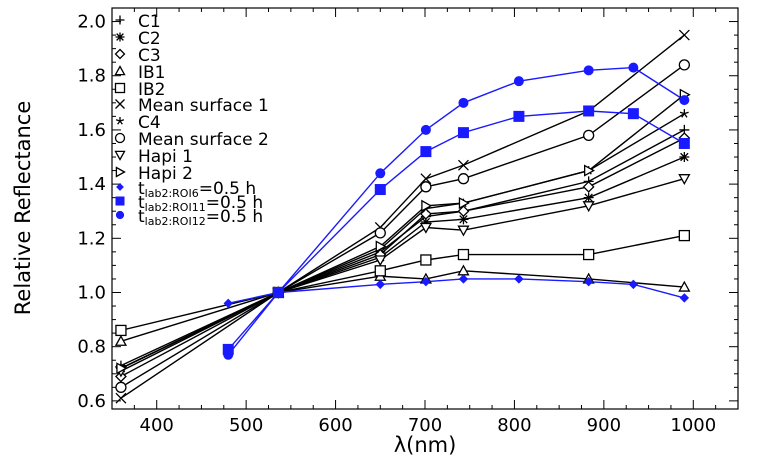 This screenshot has height=466, width=761. Describe the element at coordinates (152, 73) in the screenshot. I see `legend-label: IB1` at that location.